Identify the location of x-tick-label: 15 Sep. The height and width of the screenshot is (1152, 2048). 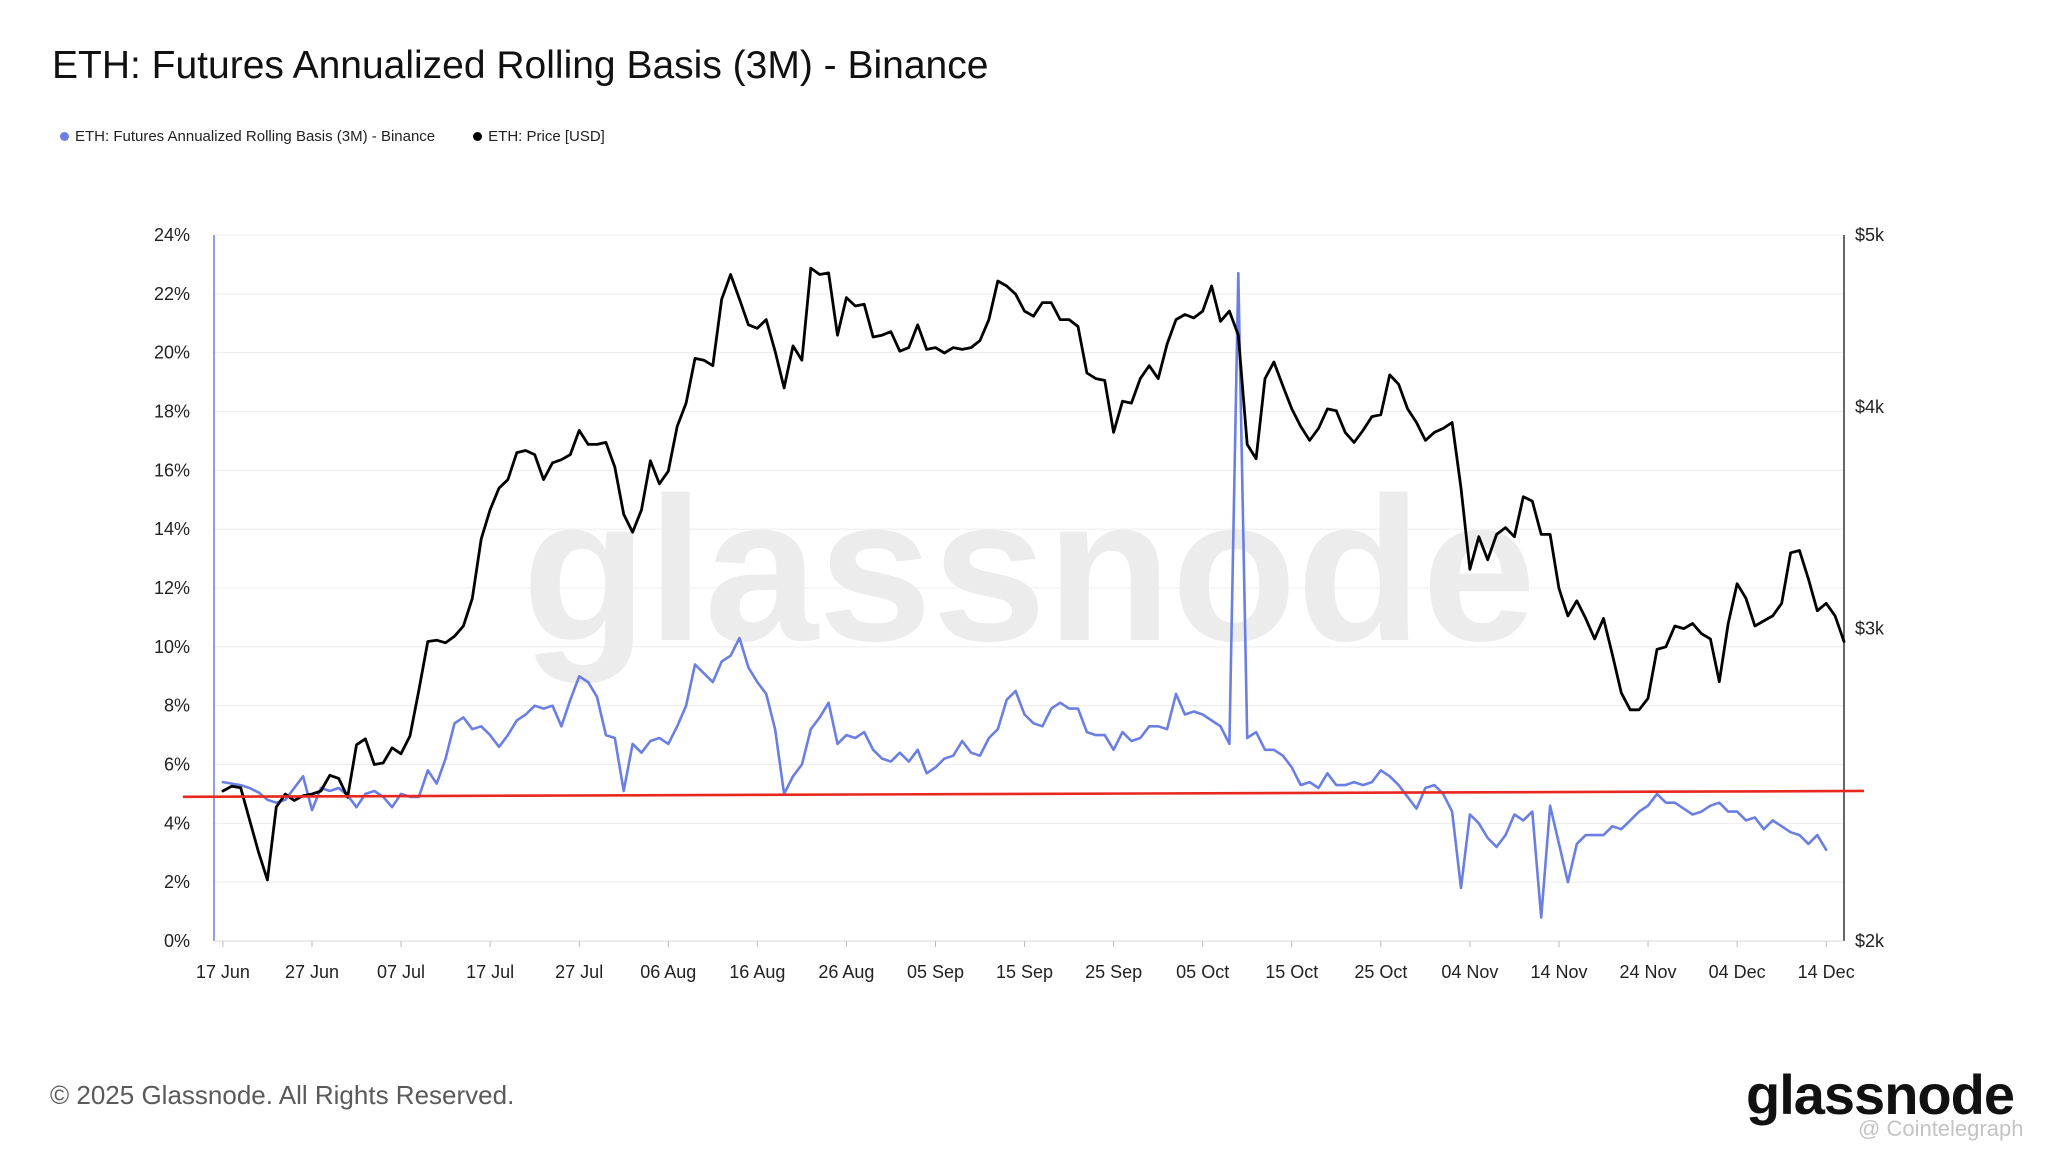
(1024, 972).